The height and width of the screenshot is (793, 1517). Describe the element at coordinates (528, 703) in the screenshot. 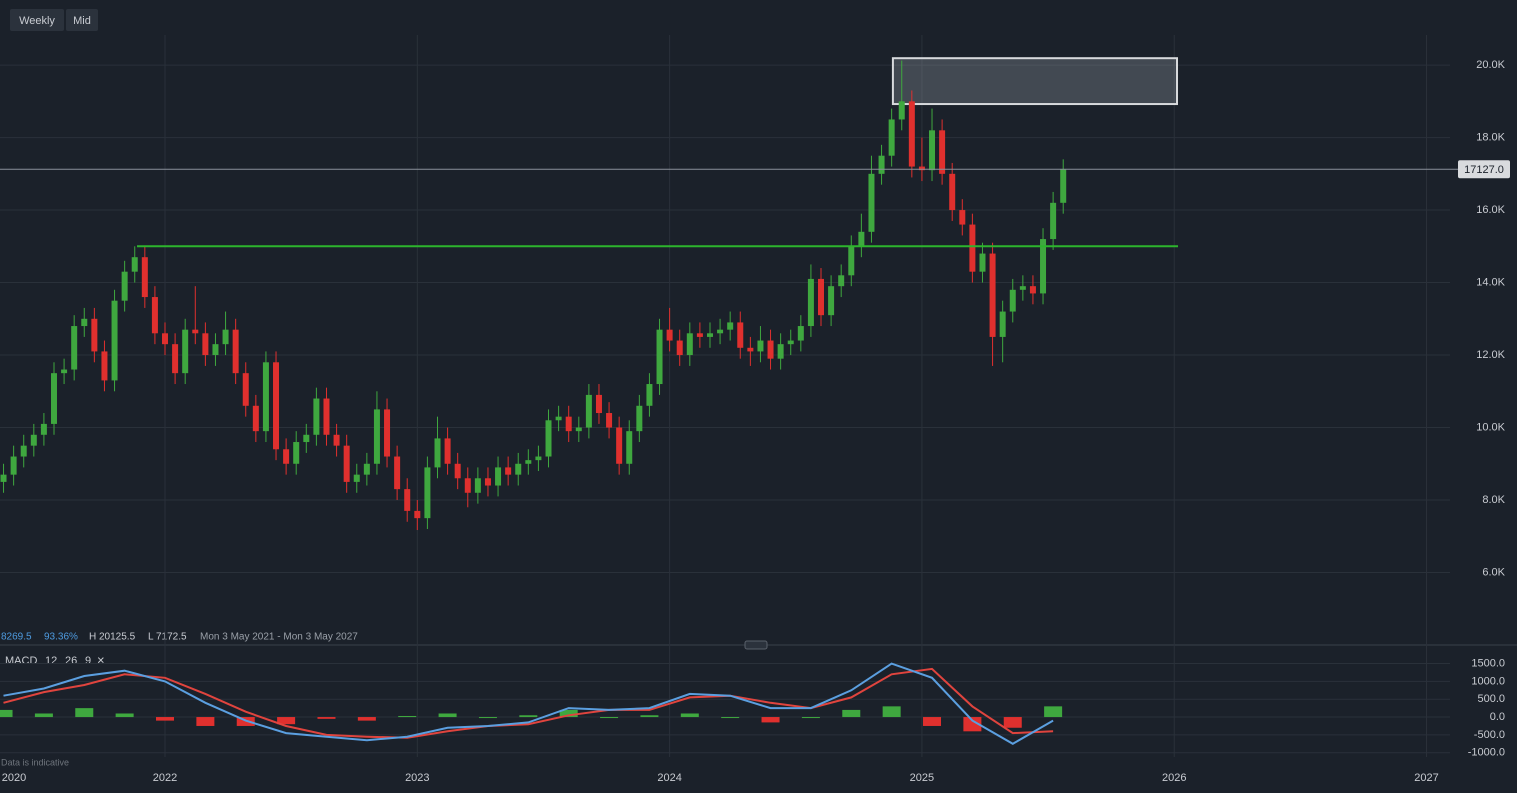

I see `signal-line` at that location.